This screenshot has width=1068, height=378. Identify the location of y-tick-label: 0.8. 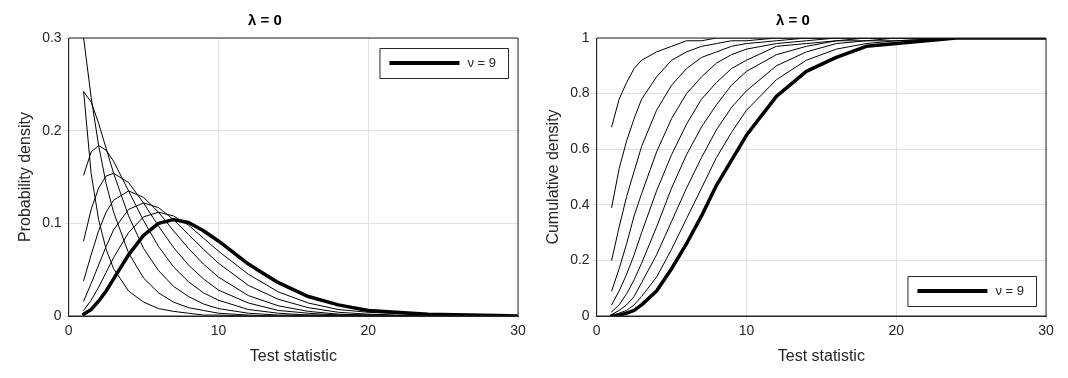
(580, 92).